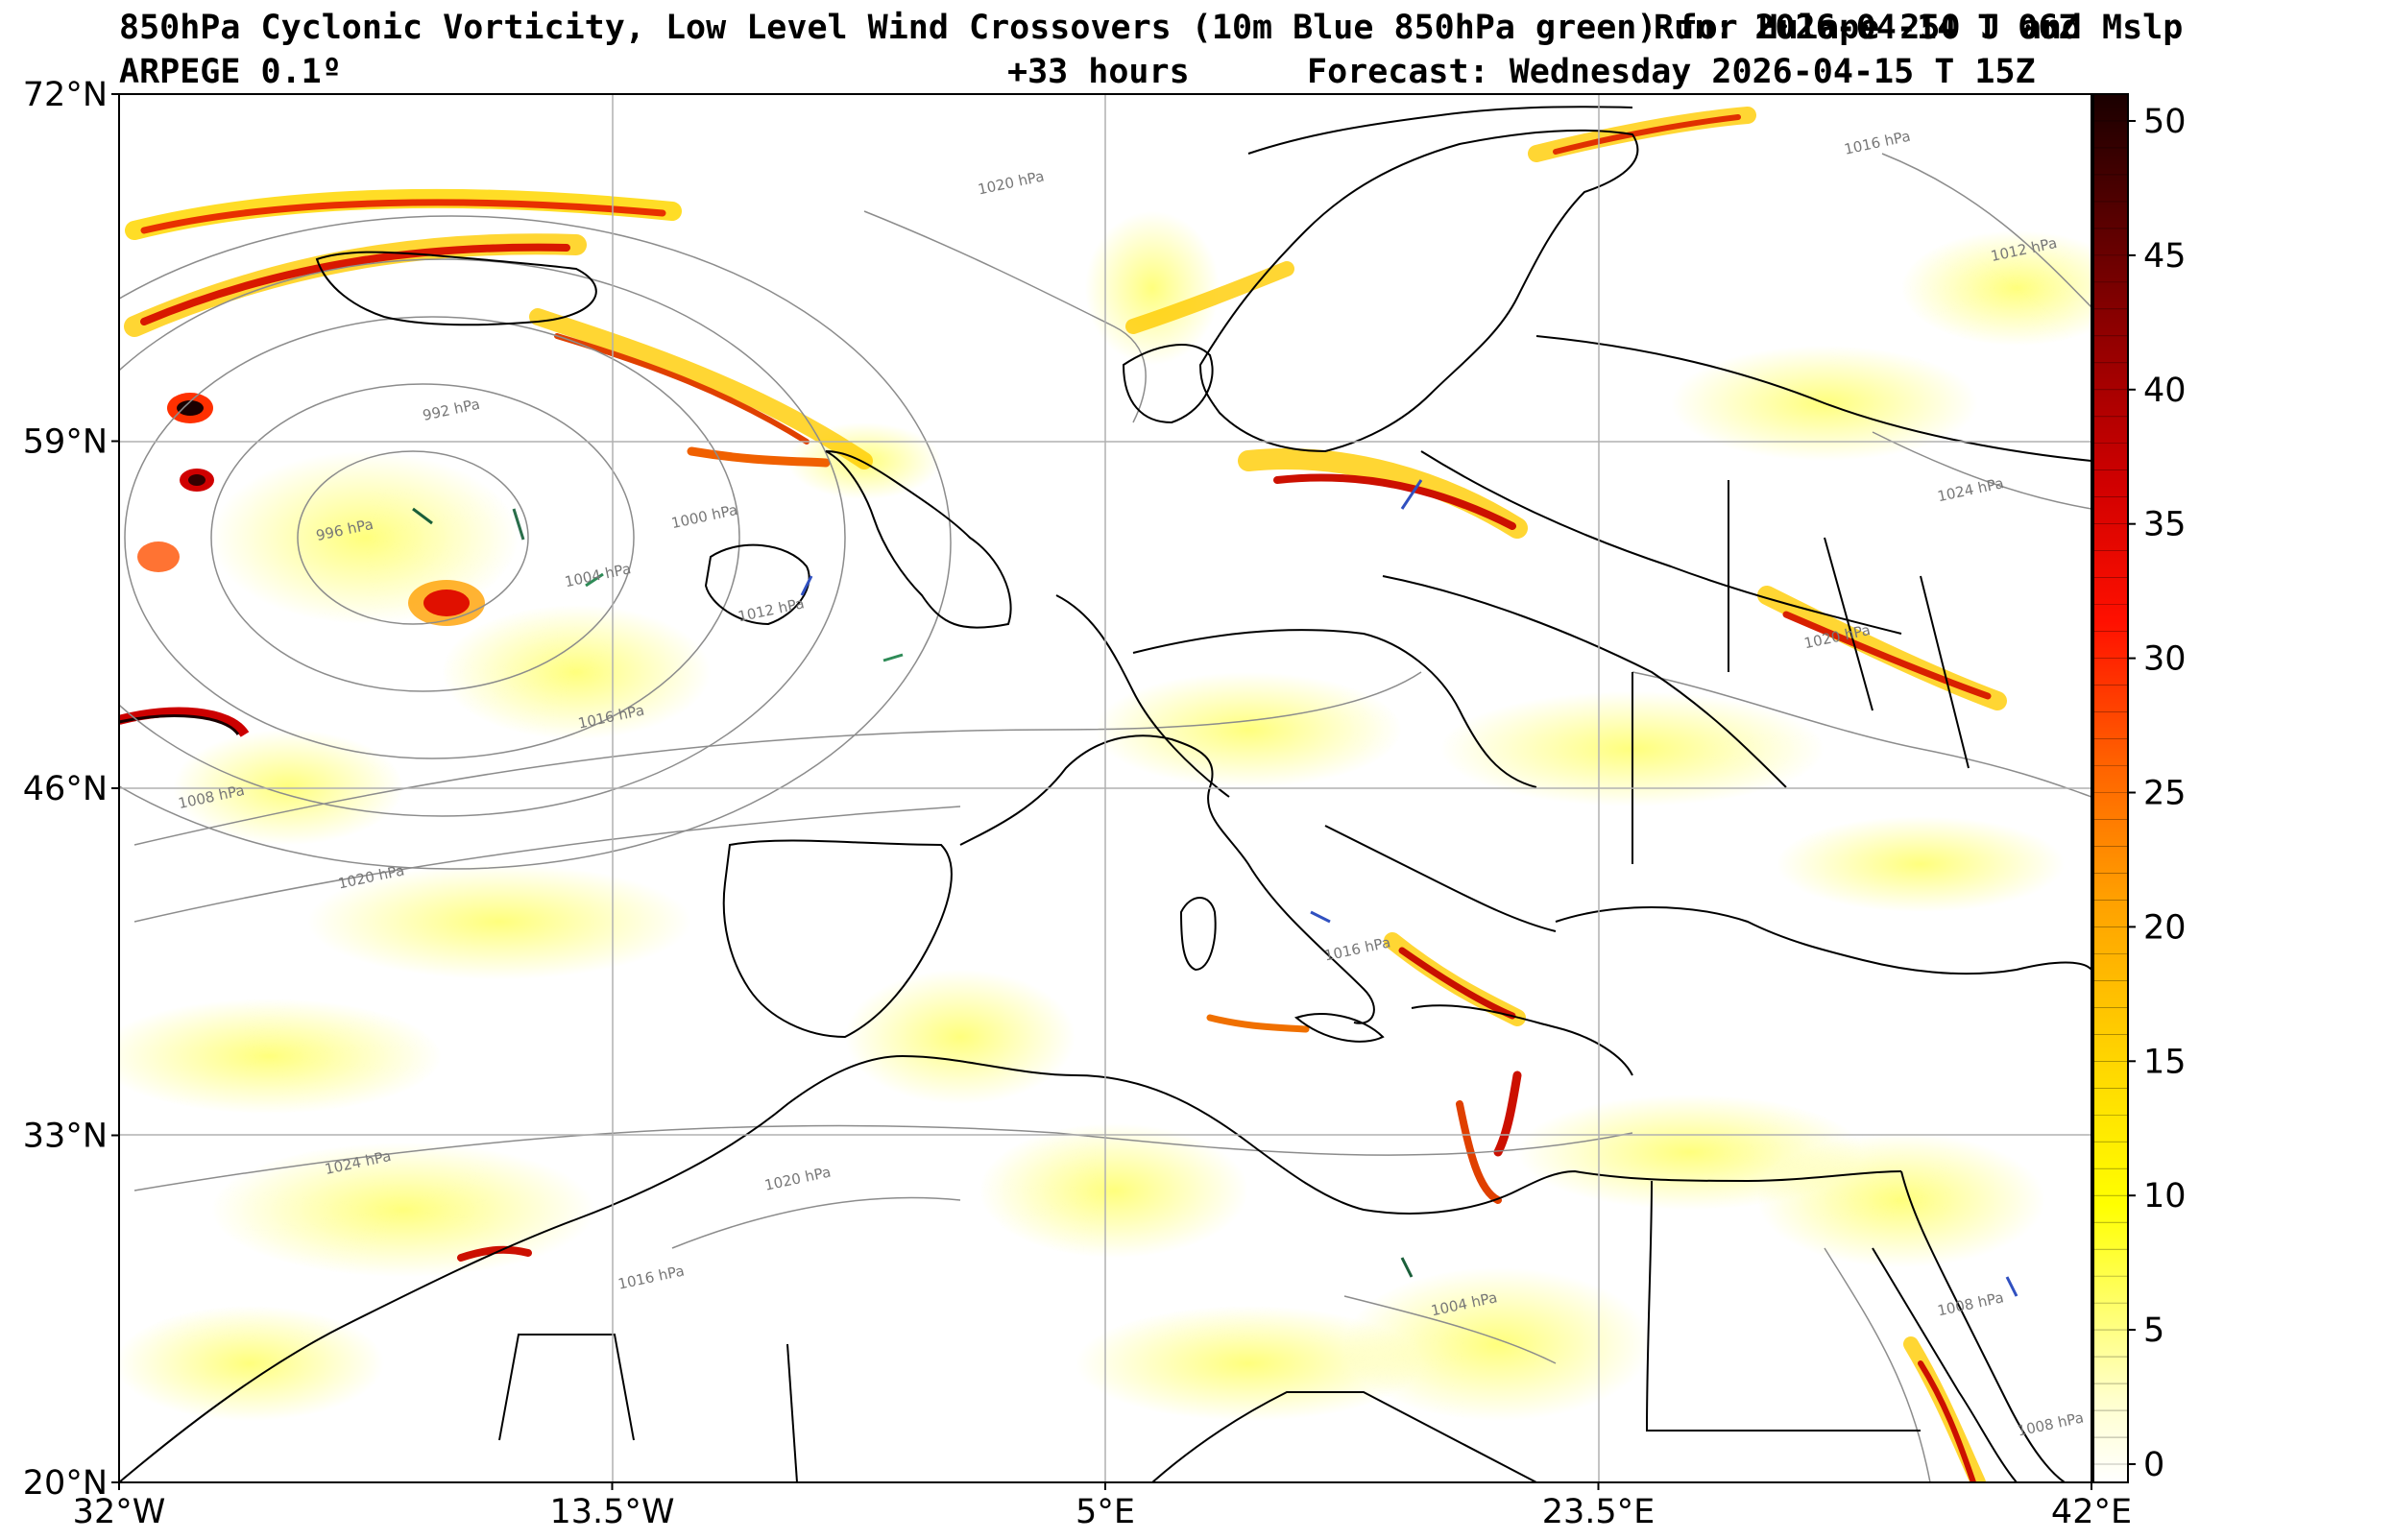  Describe the element at coordinates (2153, 1331) in the screenshot. I see `colorbar-tick-label: 5` at that location.